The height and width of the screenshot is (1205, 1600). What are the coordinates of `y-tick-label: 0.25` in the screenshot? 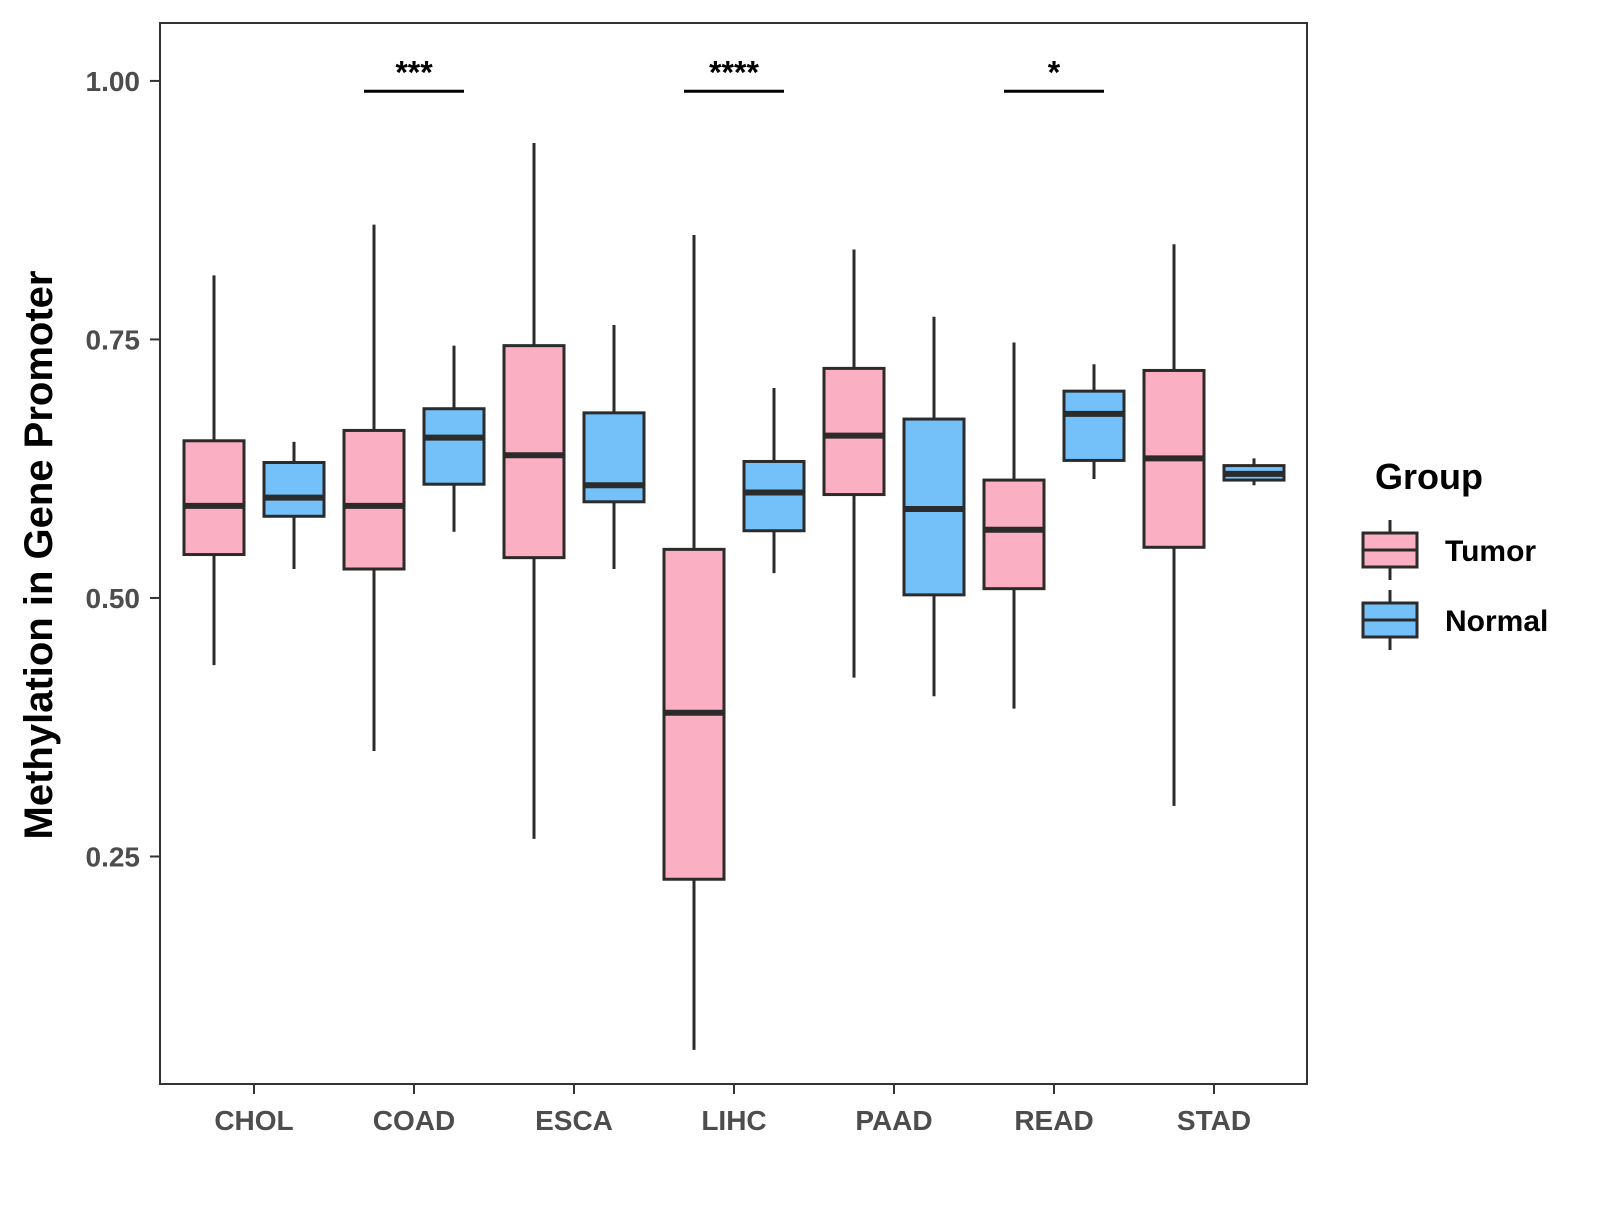 It's located at (113, 856).